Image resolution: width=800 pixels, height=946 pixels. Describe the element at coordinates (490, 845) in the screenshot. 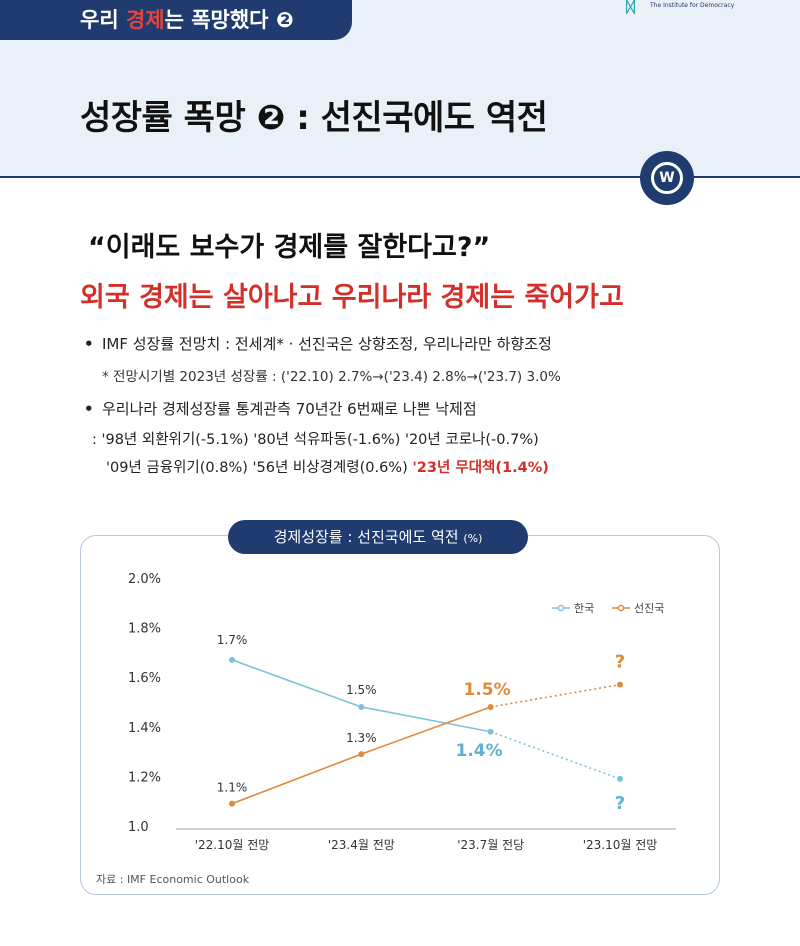

I see `x-tick-label: '23.7월 전당` at that location.